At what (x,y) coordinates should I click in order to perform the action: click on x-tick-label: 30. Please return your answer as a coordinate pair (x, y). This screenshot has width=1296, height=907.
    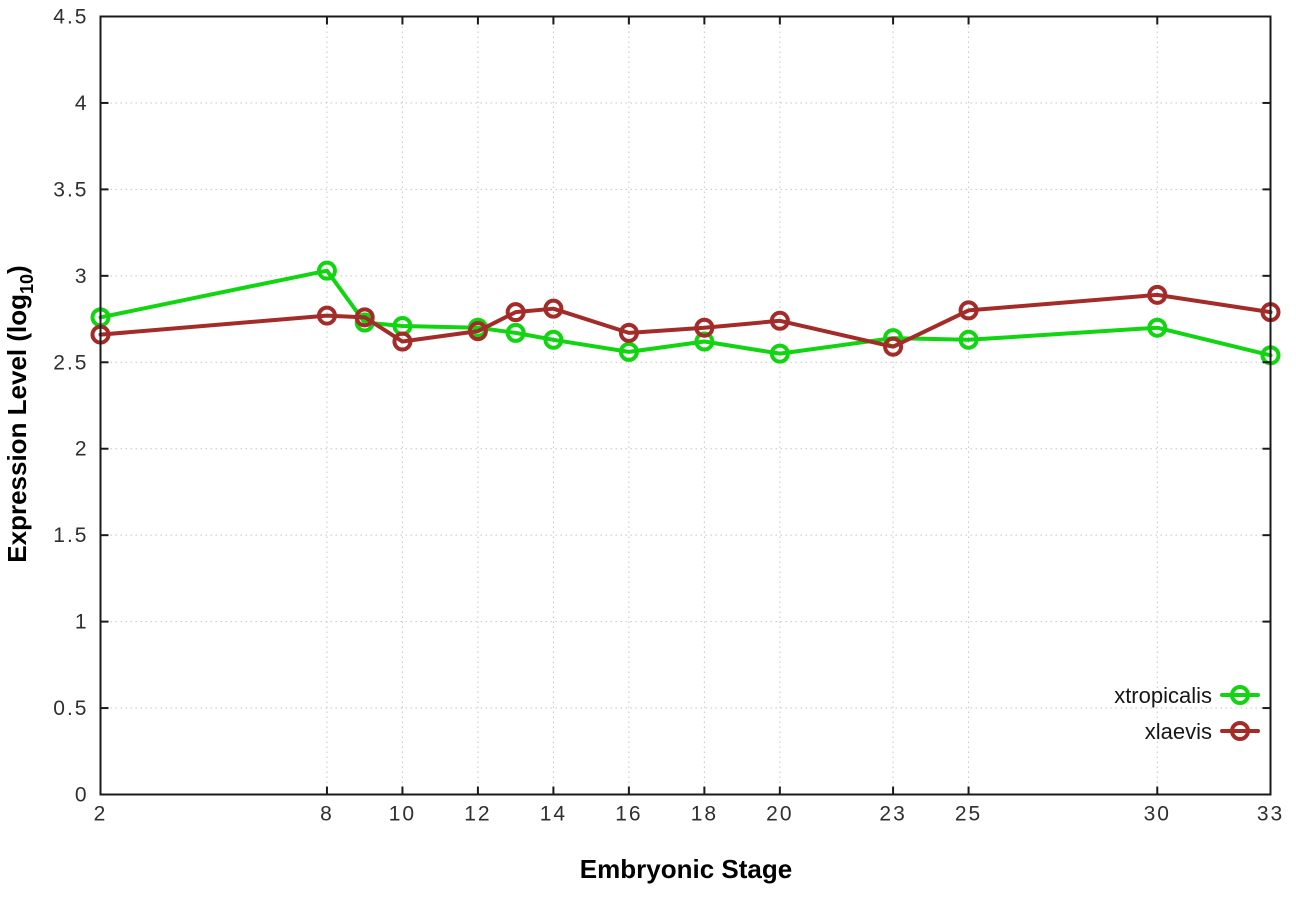
    Looking at the image, I should click on (1157, 814).